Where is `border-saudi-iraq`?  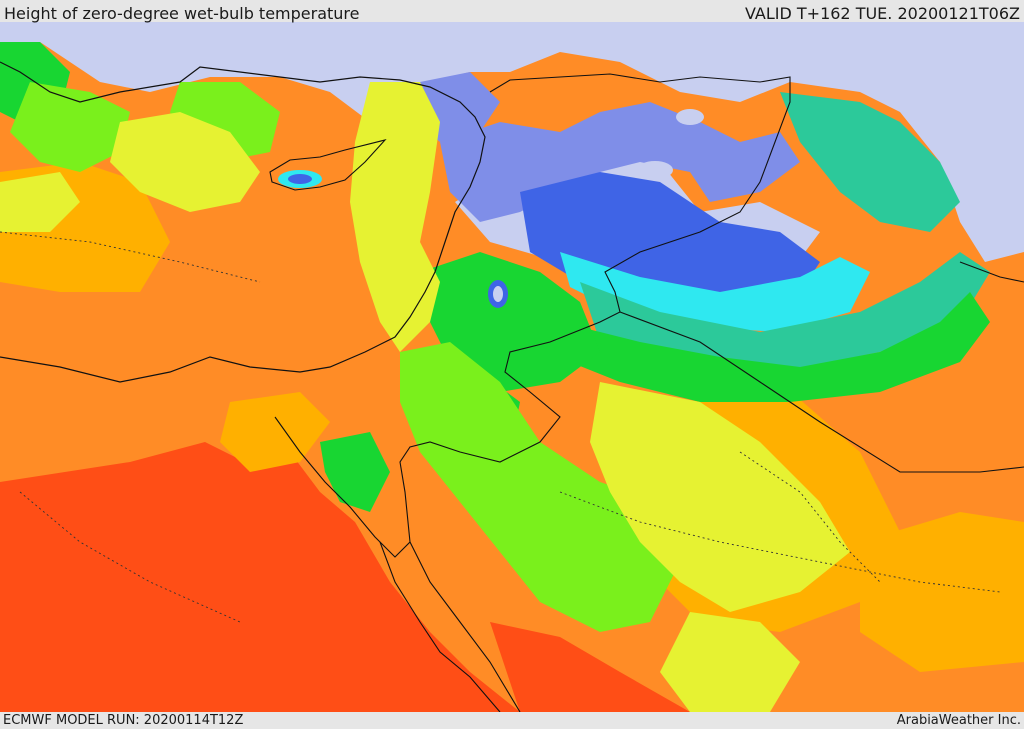 border-saudi-iraq is located at coordinates (821, 392).